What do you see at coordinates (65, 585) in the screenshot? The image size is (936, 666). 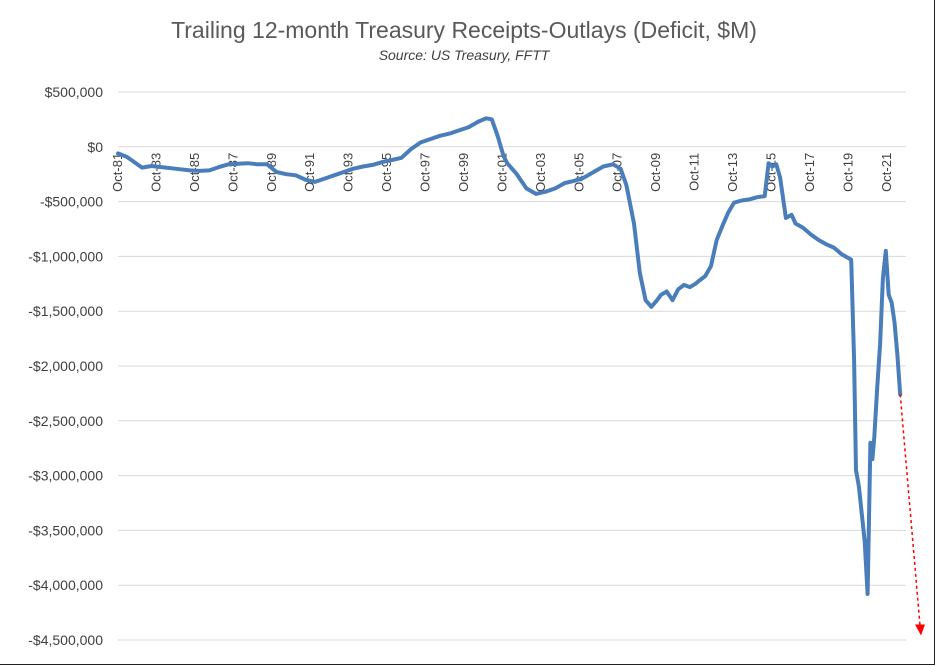 I see `y-tick-label: -$4,000,000` at bounding box center [65, 585].